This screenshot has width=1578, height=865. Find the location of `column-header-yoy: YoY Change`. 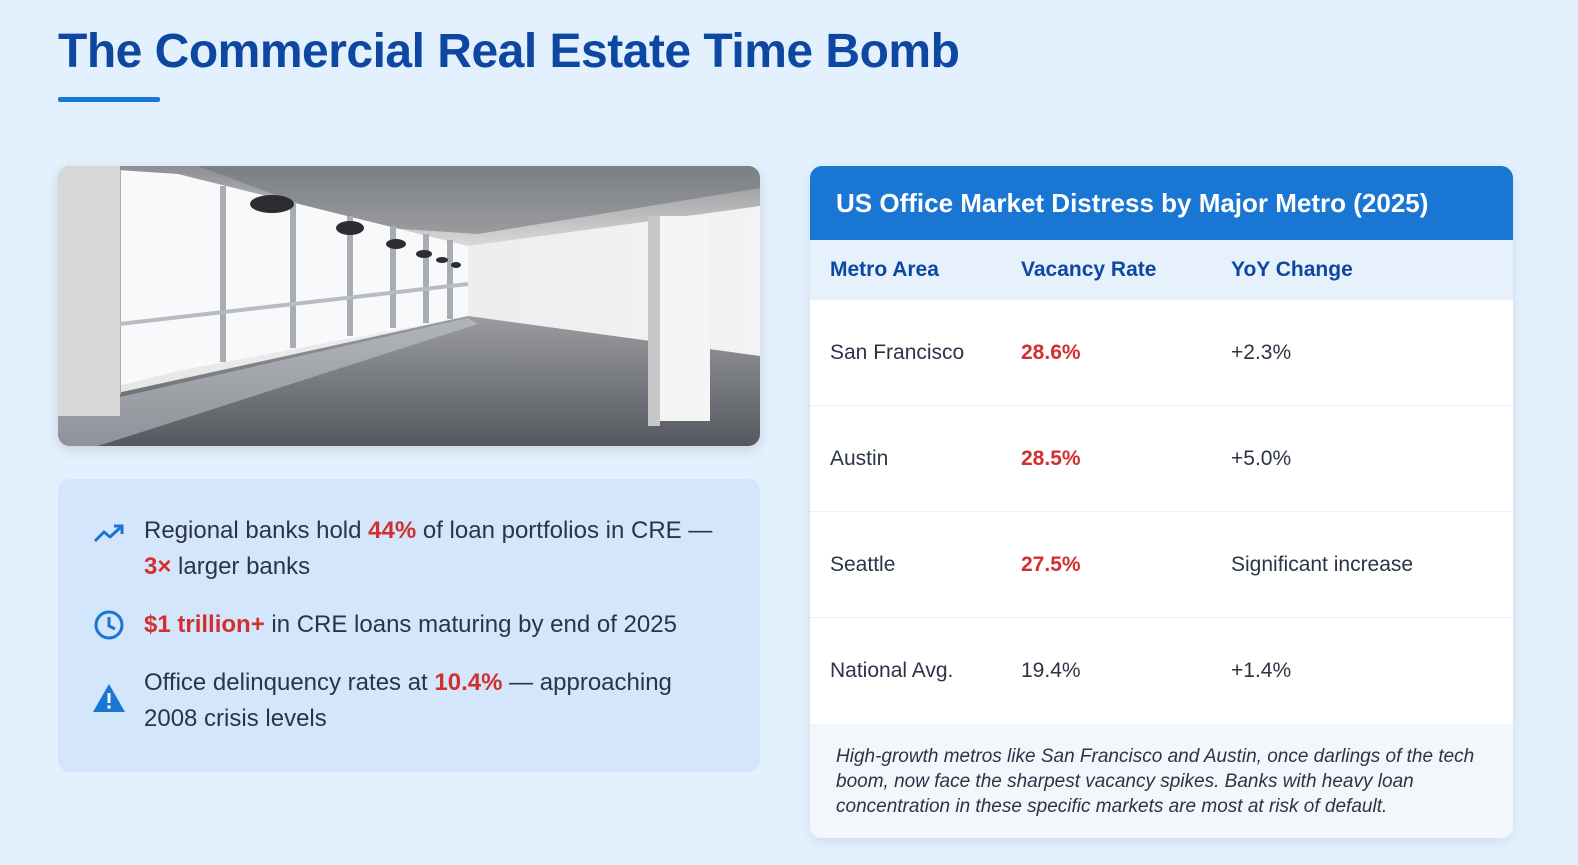

column-header-yoy: YoY Change is located at coordinates (1292, 269).